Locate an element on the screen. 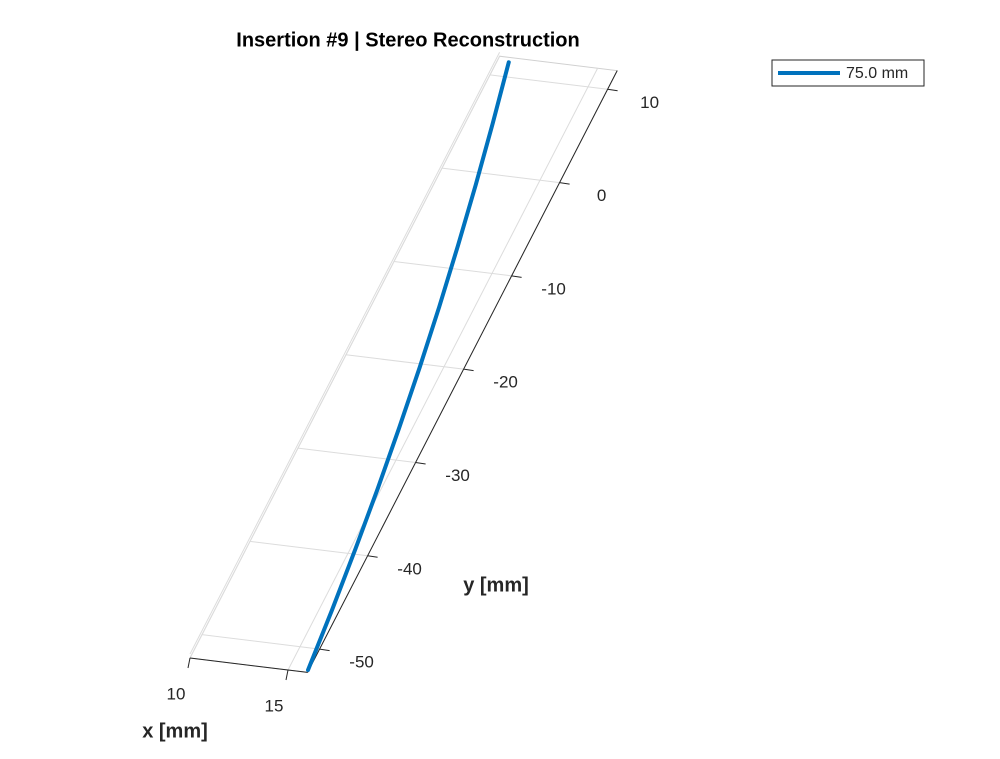 The width and height of the screenshot is (1000, 759). y-tick-label: -50 is located at coordinates (361, 662).